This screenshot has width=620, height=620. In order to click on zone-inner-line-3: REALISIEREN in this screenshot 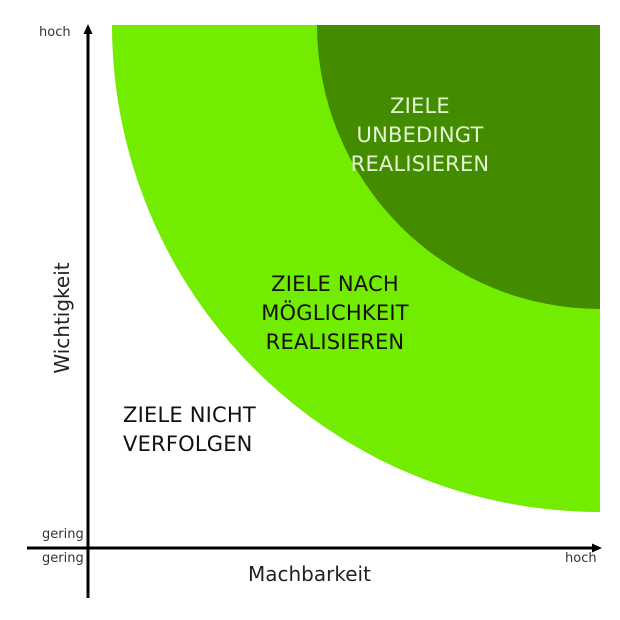, I will do `click(420, 164)`.